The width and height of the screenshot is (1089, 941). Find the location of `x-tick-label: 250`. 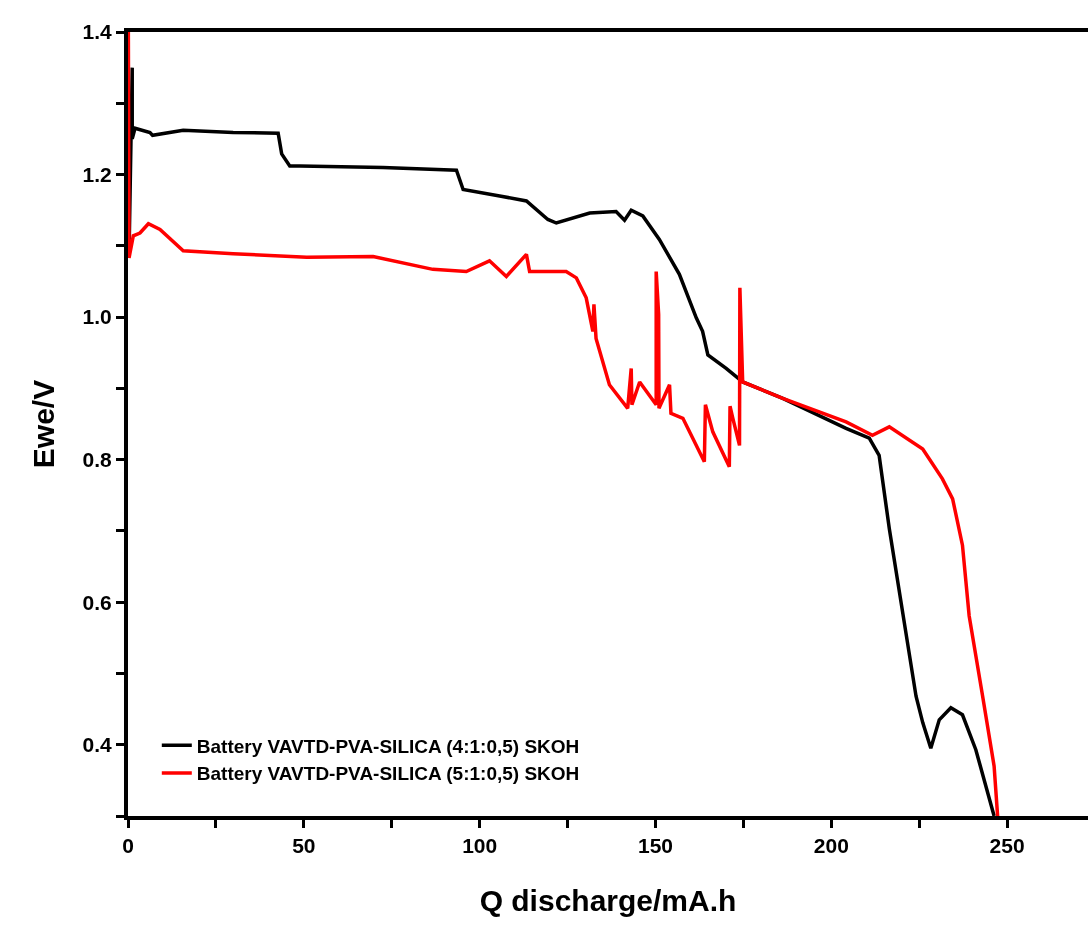

x-tick-label: 250 is located at coordinates (1007, 846).